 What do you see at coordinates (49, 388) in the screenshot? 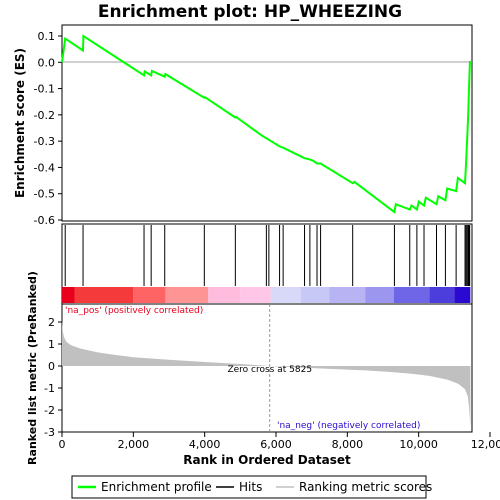
I see `metric-y-tick-label: -1` at bounding box center [49, 388].